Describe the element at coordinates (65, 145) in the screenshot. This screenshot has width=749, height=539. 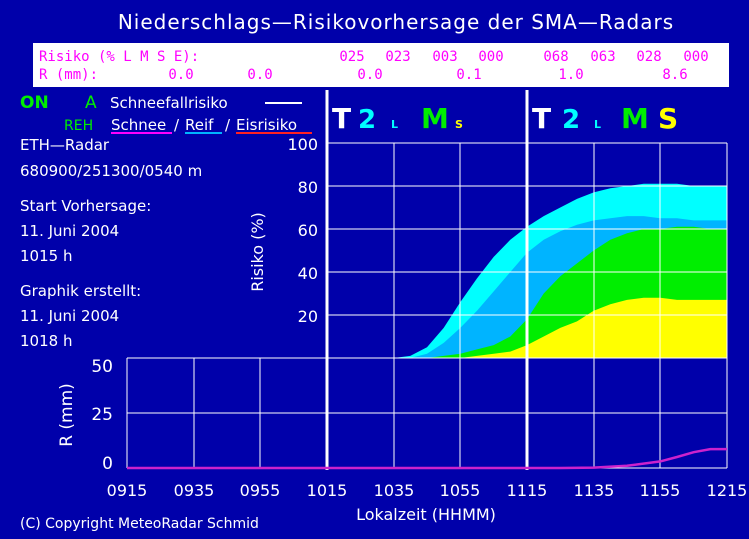
I see `radar-name: ETH—Radar` at that location.